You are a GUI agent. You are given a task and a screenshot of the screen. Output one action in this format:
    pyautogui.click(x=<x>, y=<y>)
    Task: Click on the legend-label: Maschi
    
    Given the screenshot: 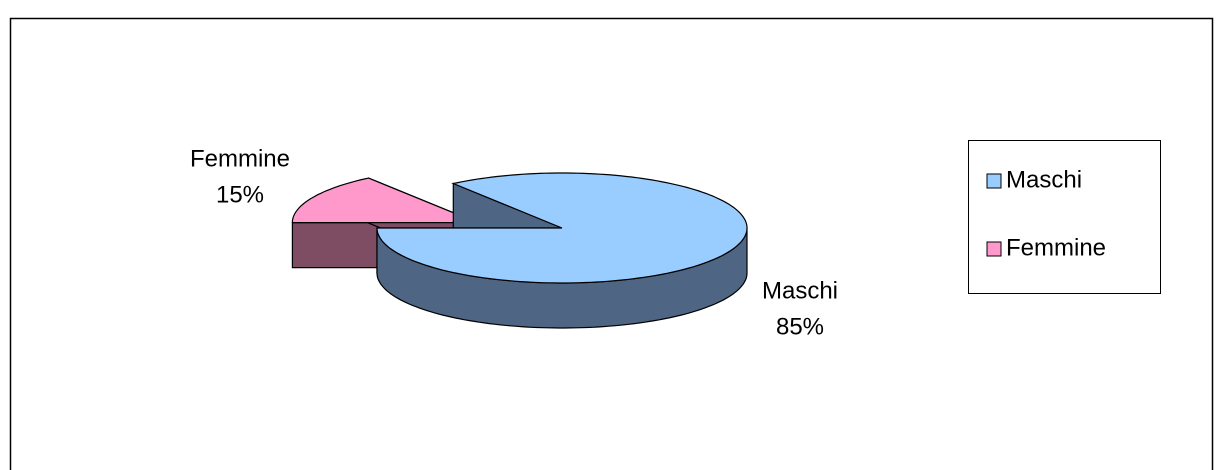 What is the action you would take?
    pyautogui.click(x=1044, y=179)
    